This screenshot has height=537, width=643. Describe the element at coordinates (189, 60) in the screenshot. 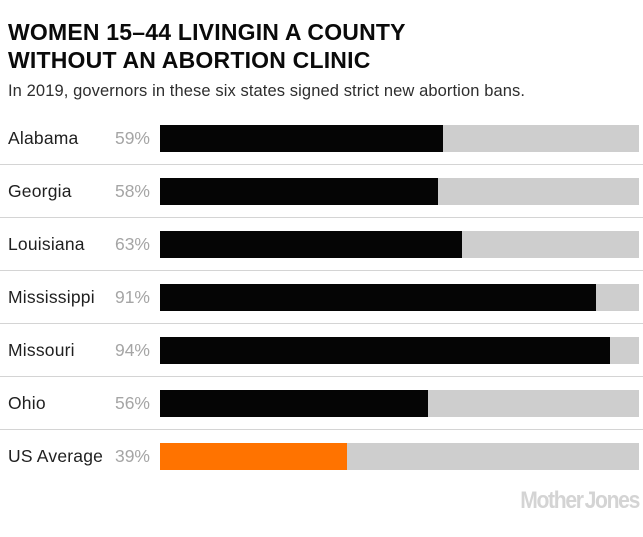

I see `chart-title-line2: WITHOUT AN ABORTION CLINIC` at that location.